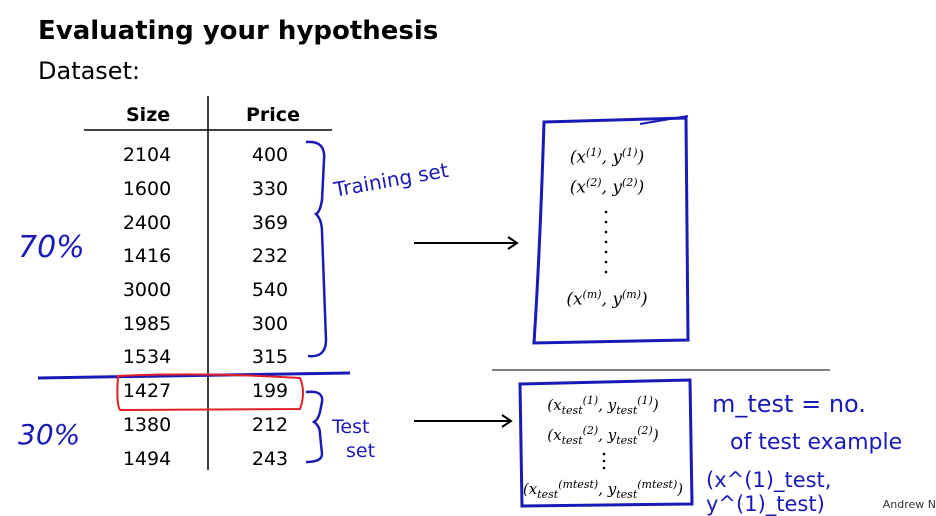 This screenshot has width=936, height=516. Describe the element at coordinates (147, 324) in the screenshot. I see `size-cell: 1985` at that location.